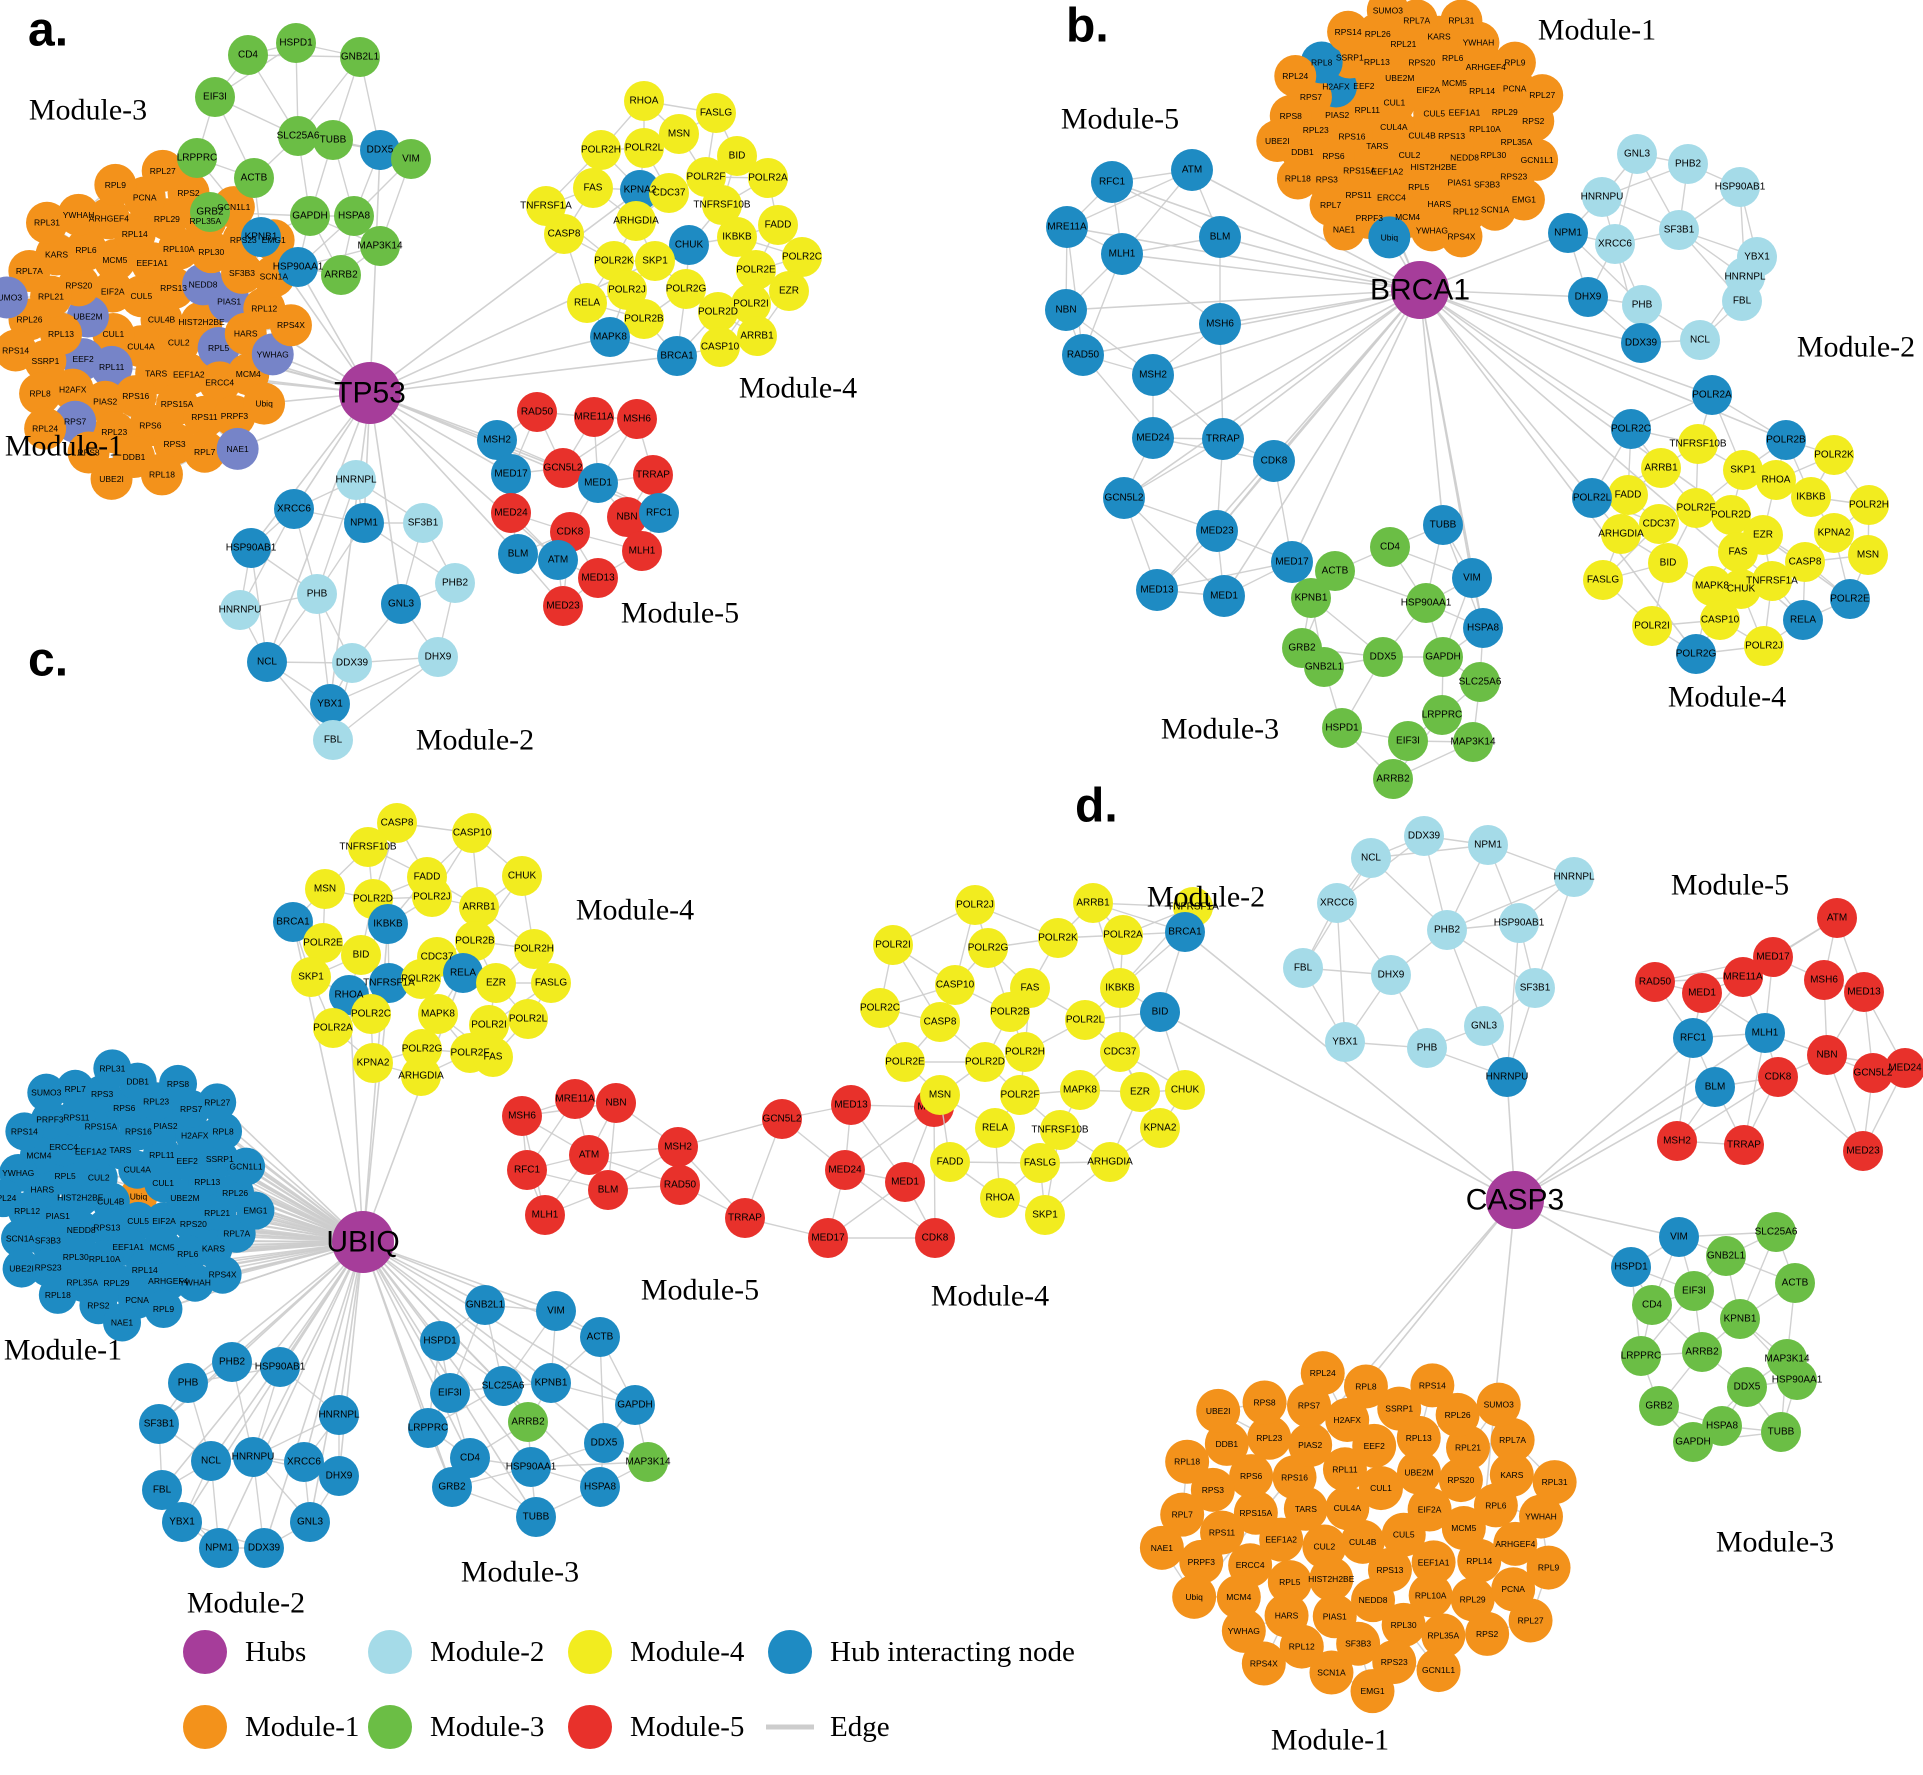  What do you see at coordinates (1856, 347) in the screenshot?
I see `module-label-b-Module-2: Module-2` at bounding box center [1856, 347].